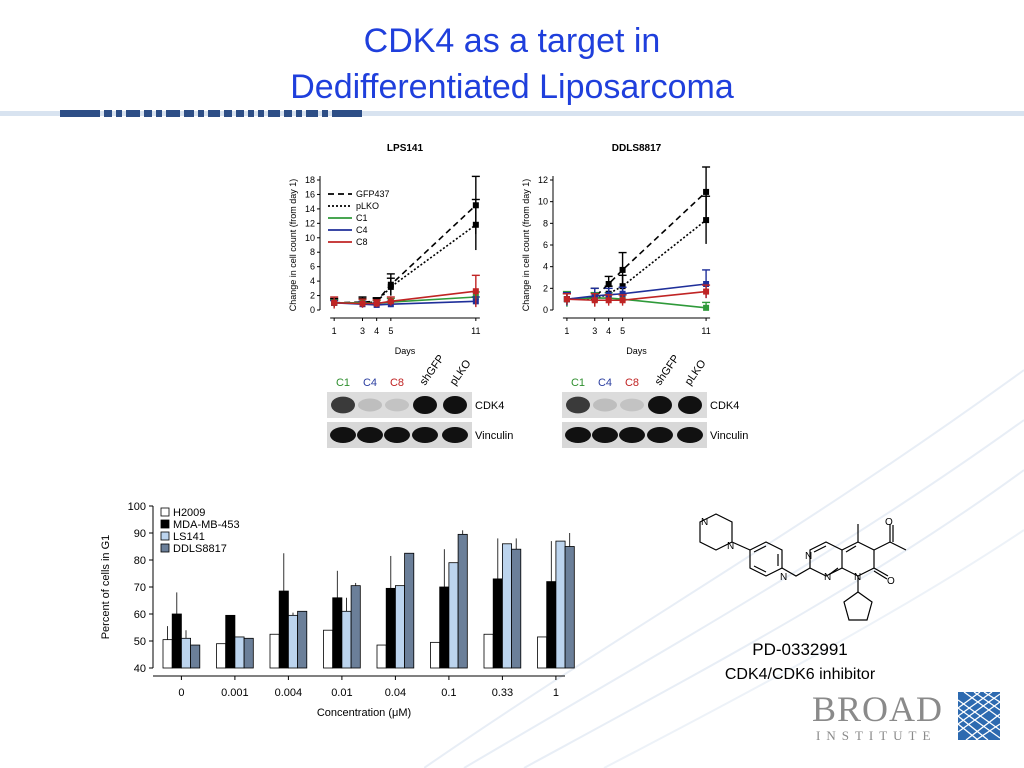  Describe the element at coordinates (608, 331) in the screenshot. I see `x-tick-label: 4` at that location.